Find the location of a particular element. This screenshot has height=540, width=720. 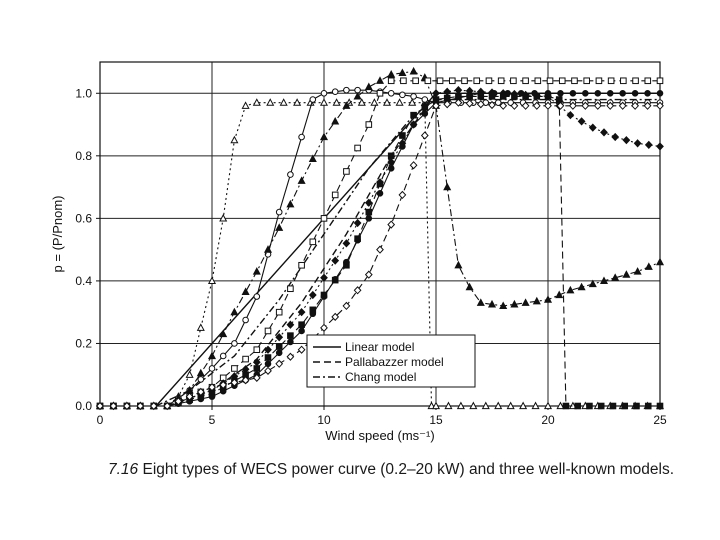

x-axis-label: Wind speed (ms⁻¹) is located at coordinates (379, 435).